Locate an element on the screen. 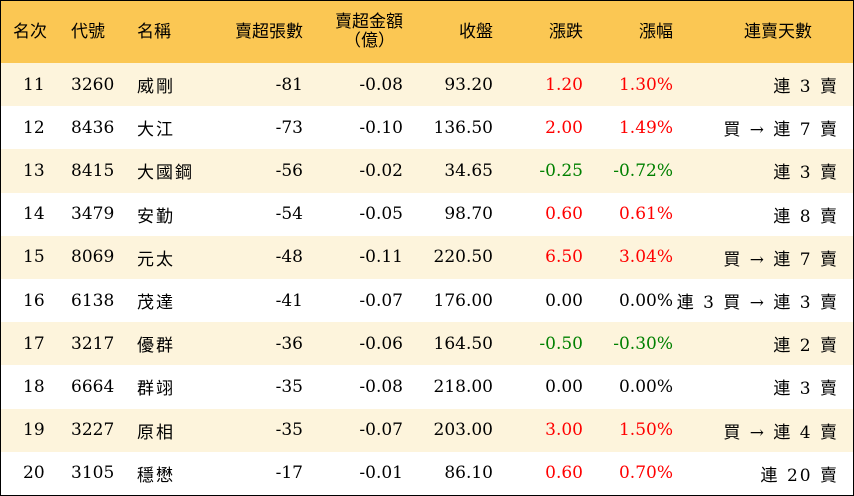 This screenshot has width=854, height=496. table-row: 20 3105 穩懋 -17 -0.01 86.10 0.60 0.70% 連 20 賣 is located at coordinates (427, 473).